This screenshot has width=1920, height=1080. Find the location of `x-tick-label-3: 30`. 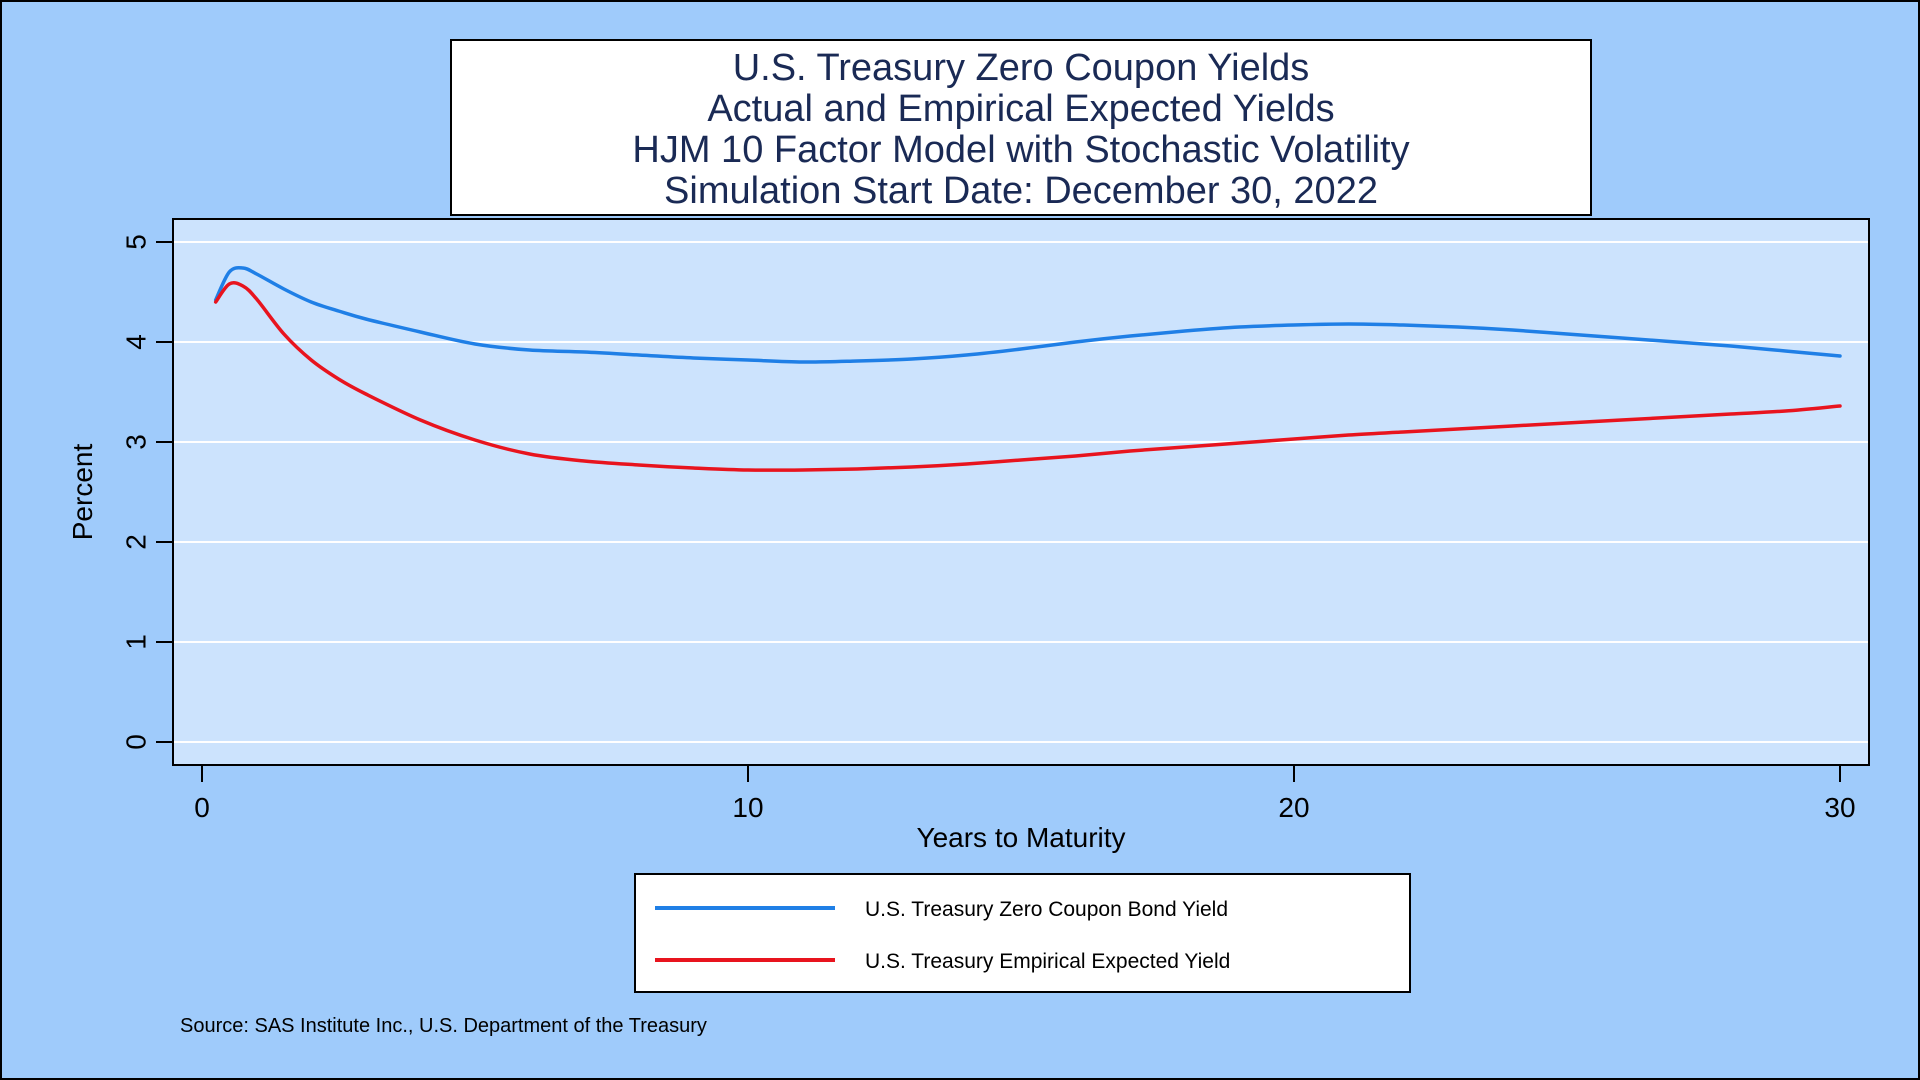

x-tick-label-3: 30 is located at coordinates (1839, 807).